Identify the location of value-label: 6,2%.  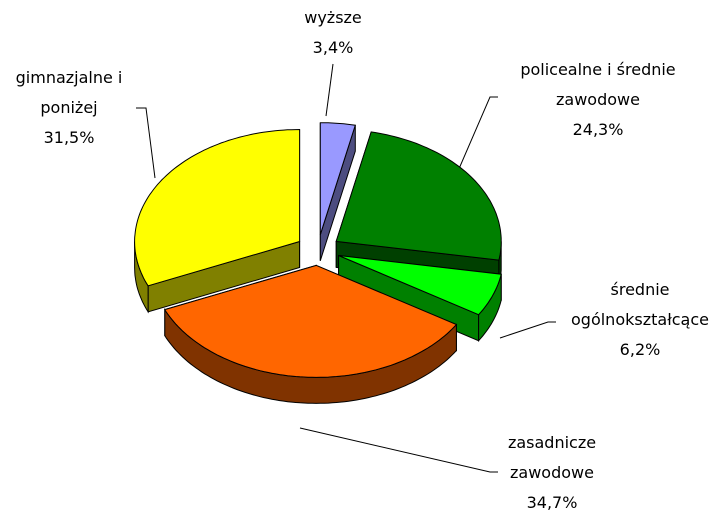
(640, 349).